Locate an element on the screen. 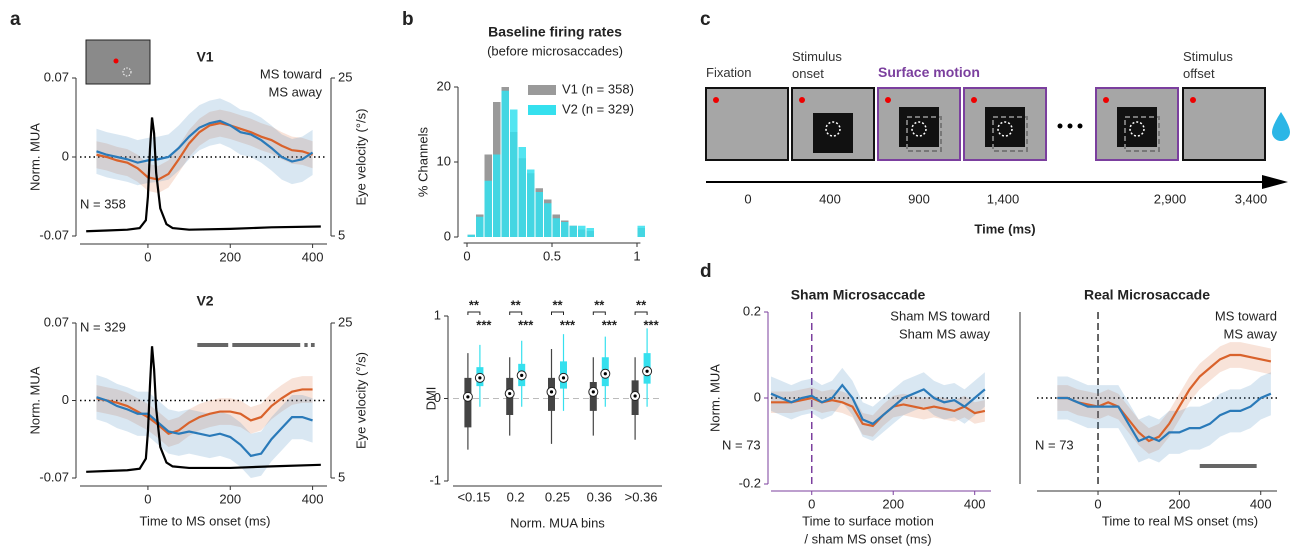 The image size is (1298, 547). y-tick-label: 0.07 is located at coordinates (56, 321).